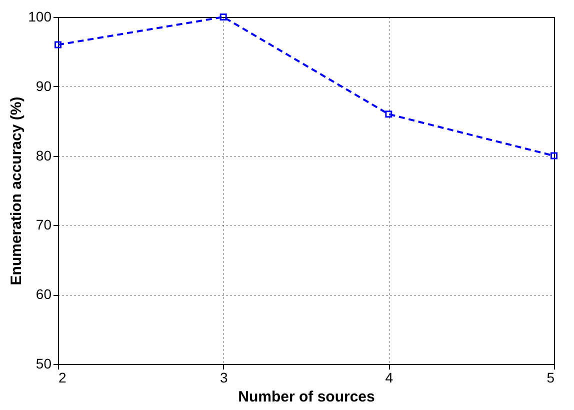  Describe the element at coordinates (224, 378) in the screenshot. I see `x-tick-label: 3` at that location.